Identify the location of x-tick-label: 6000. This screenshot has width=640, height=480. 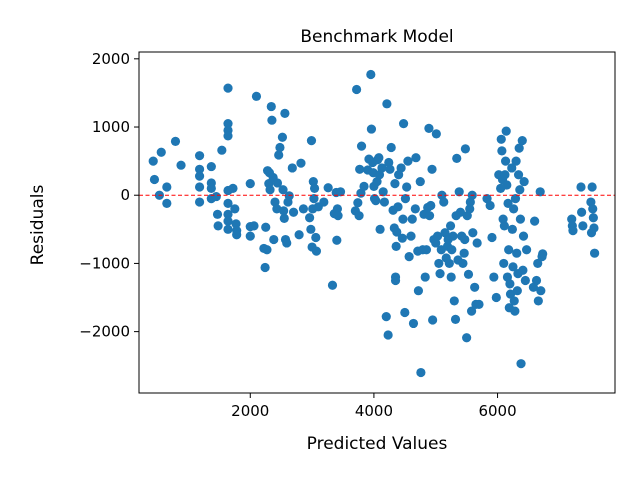
(497, 411).